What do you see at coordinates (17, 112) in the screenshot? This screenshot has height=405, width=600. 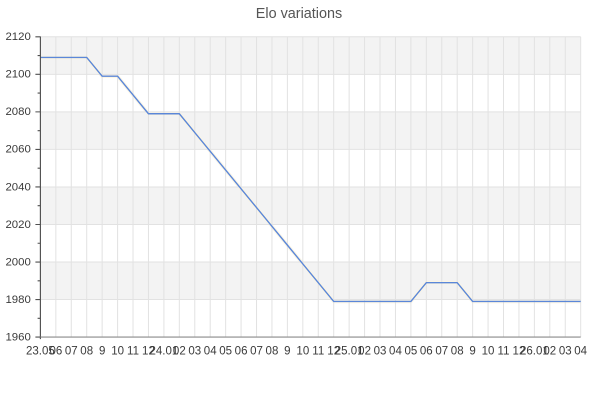 I see `svg-text: 2080` at bounding box center [17, 112].